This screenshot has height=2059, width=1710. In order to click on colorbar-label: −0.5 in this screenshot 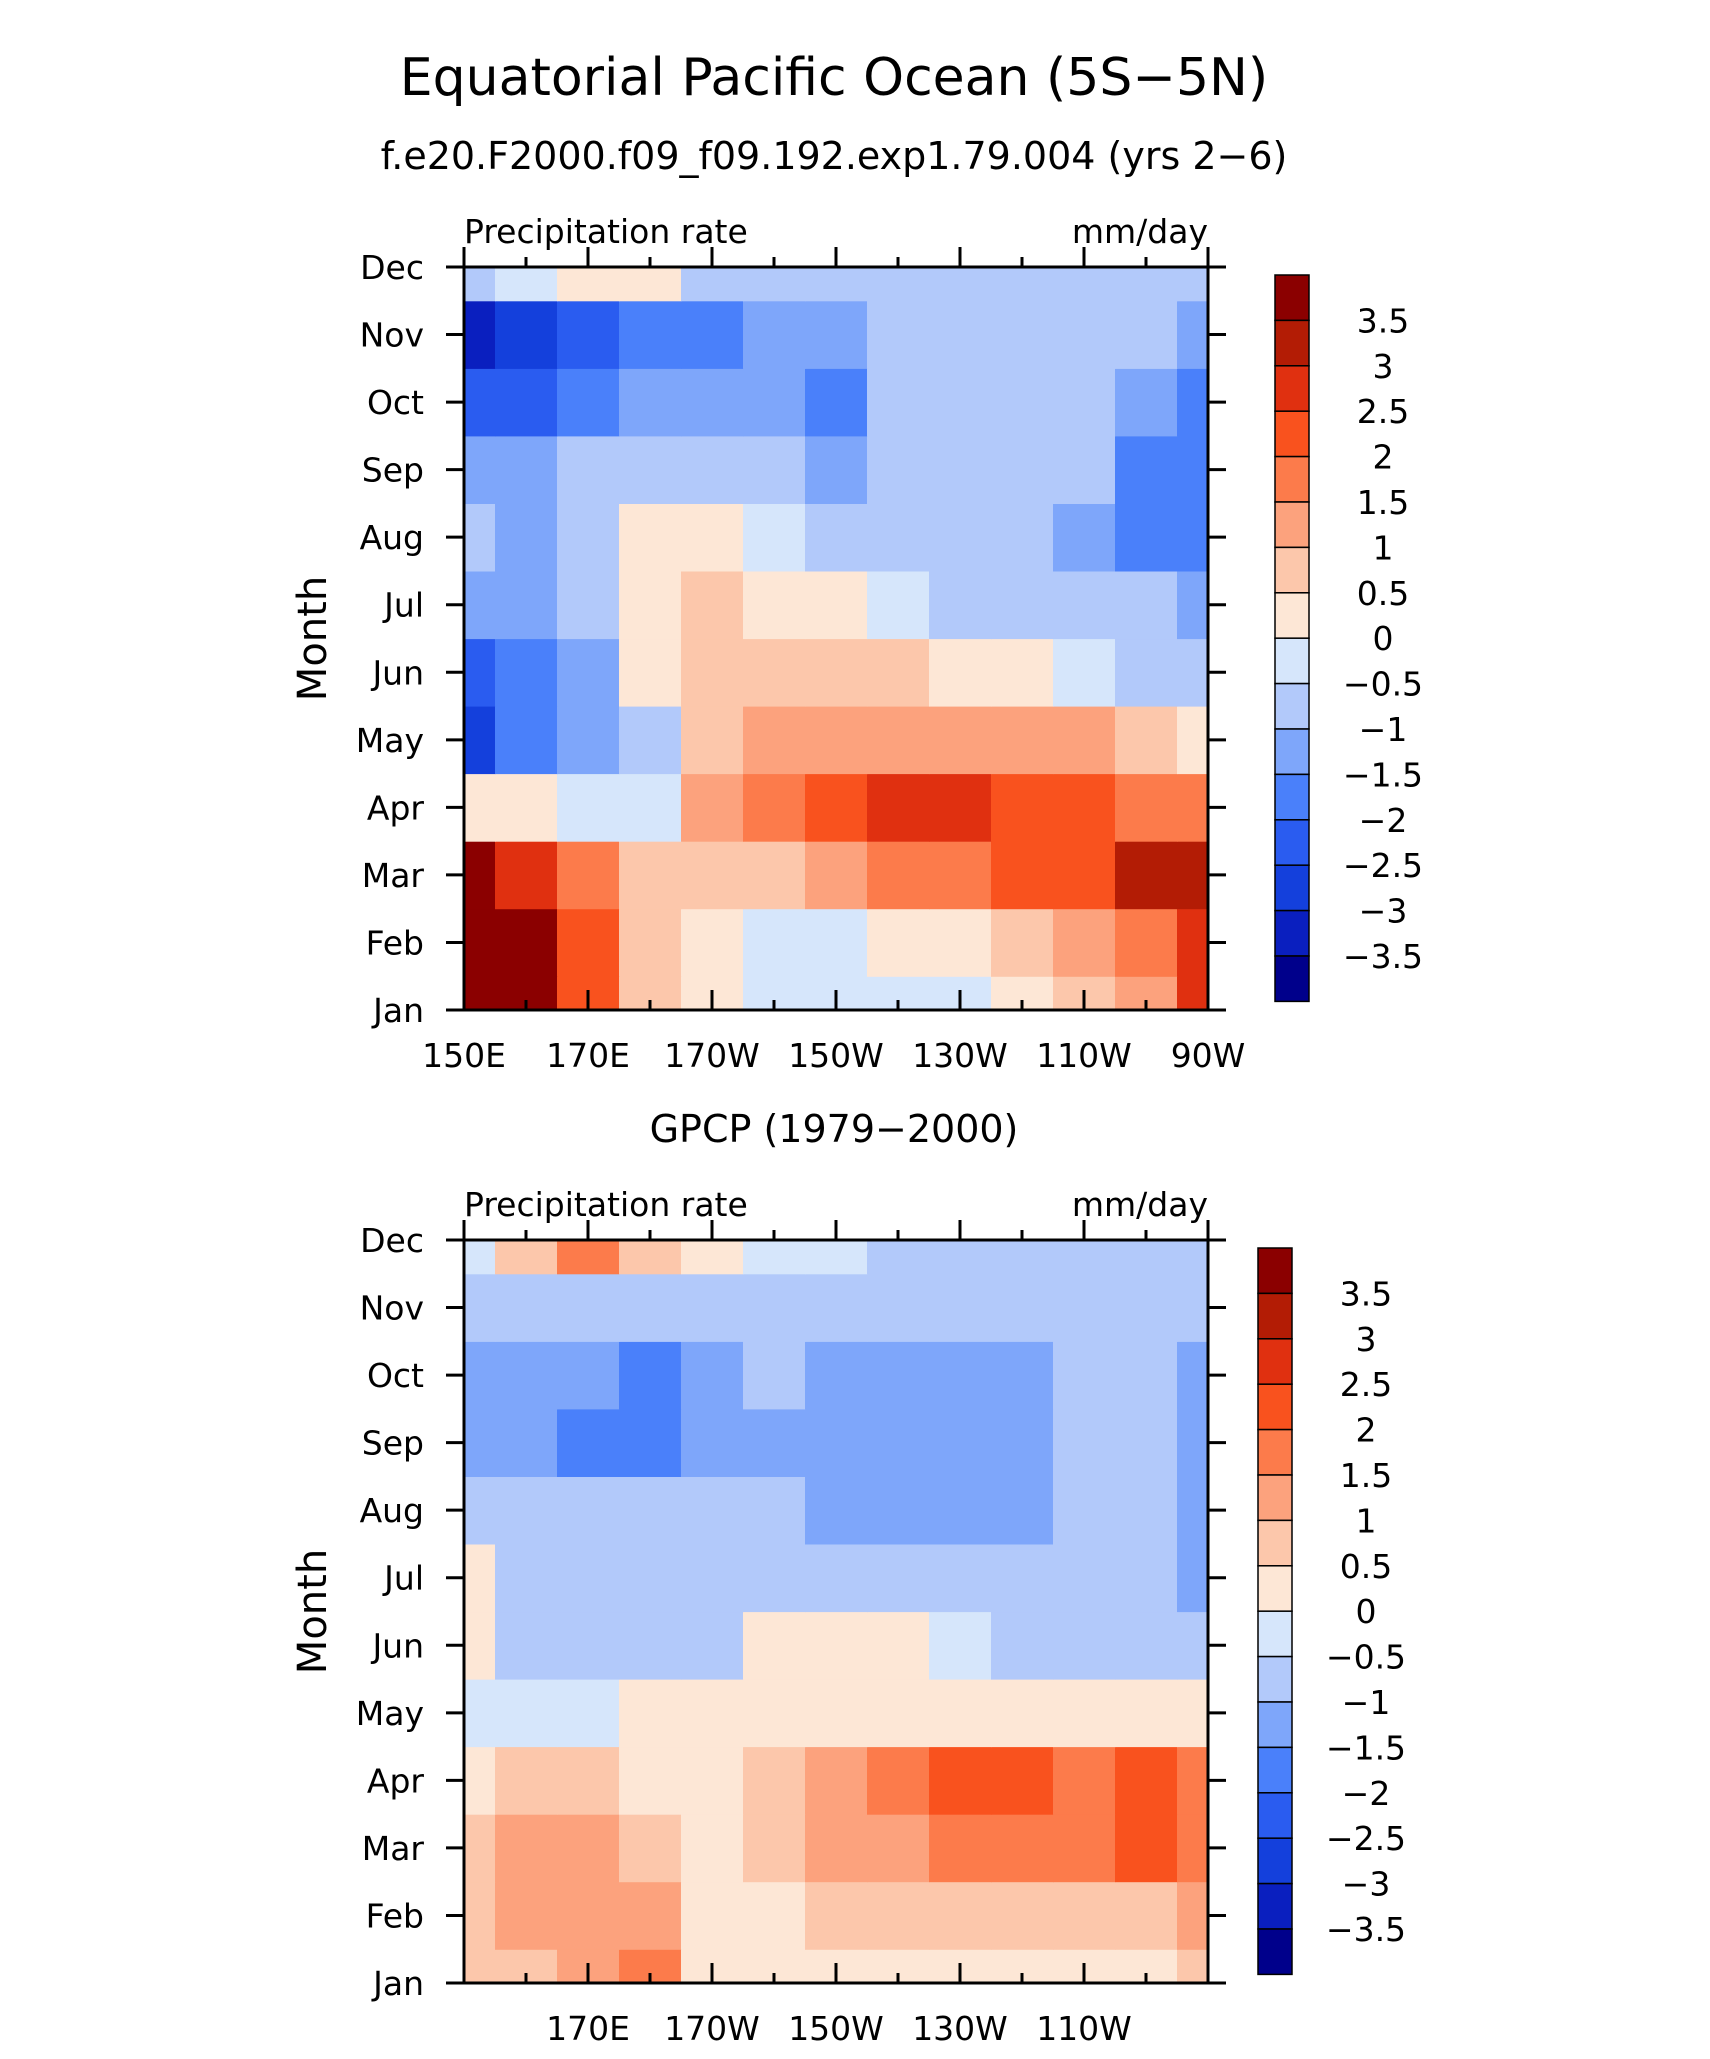, I will do `click(1383, 684)`.